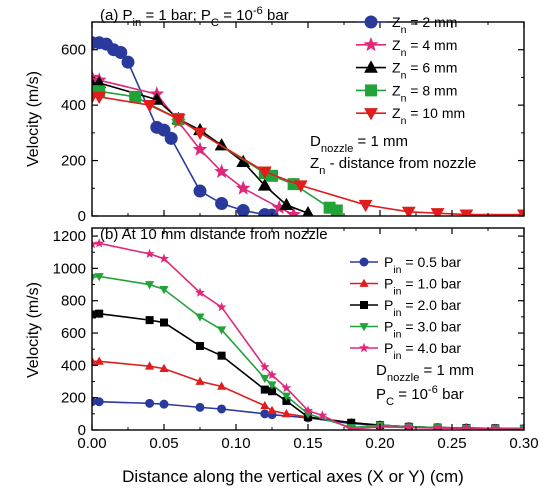  I want to click on y-axis-label: Velocity (m/s), so click(33, 119).